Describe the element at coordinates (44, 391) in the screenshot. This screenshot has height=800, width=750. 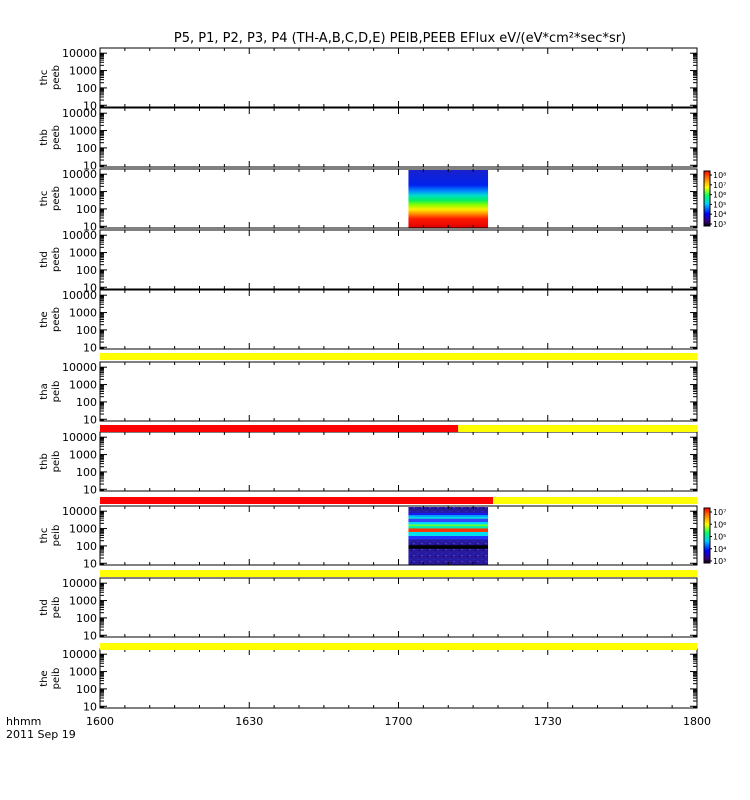
I see `panel-probe-label: tha` at that location.